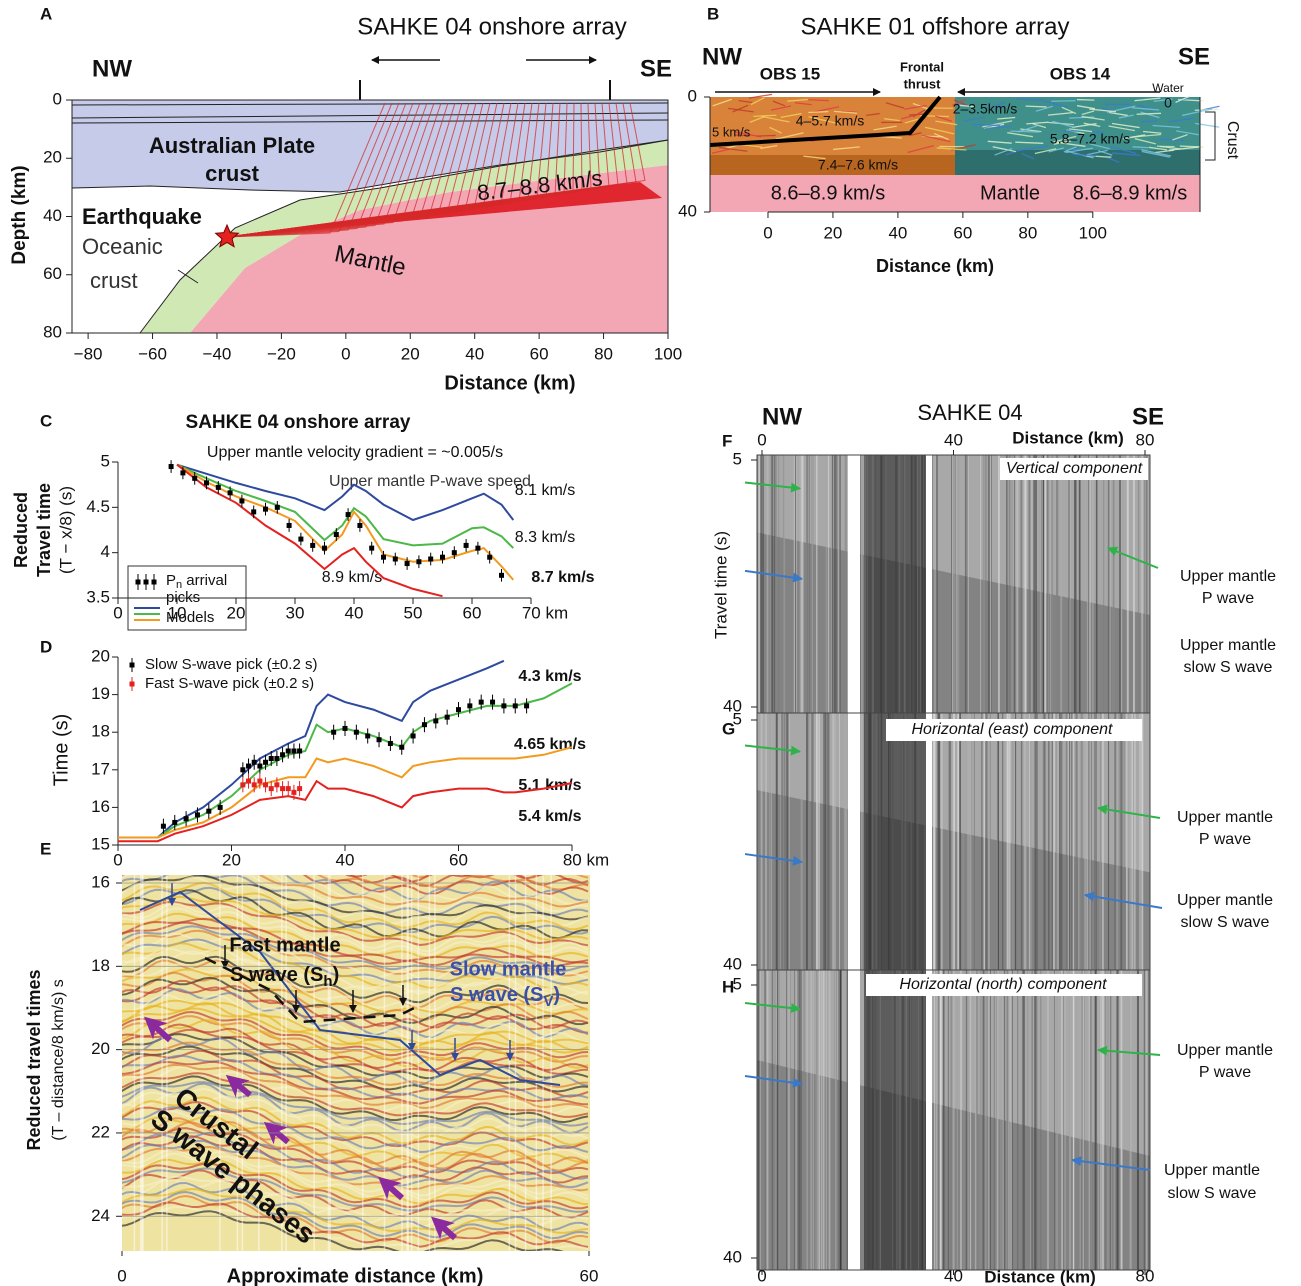  I want to click on model-line, so click(345, 492).